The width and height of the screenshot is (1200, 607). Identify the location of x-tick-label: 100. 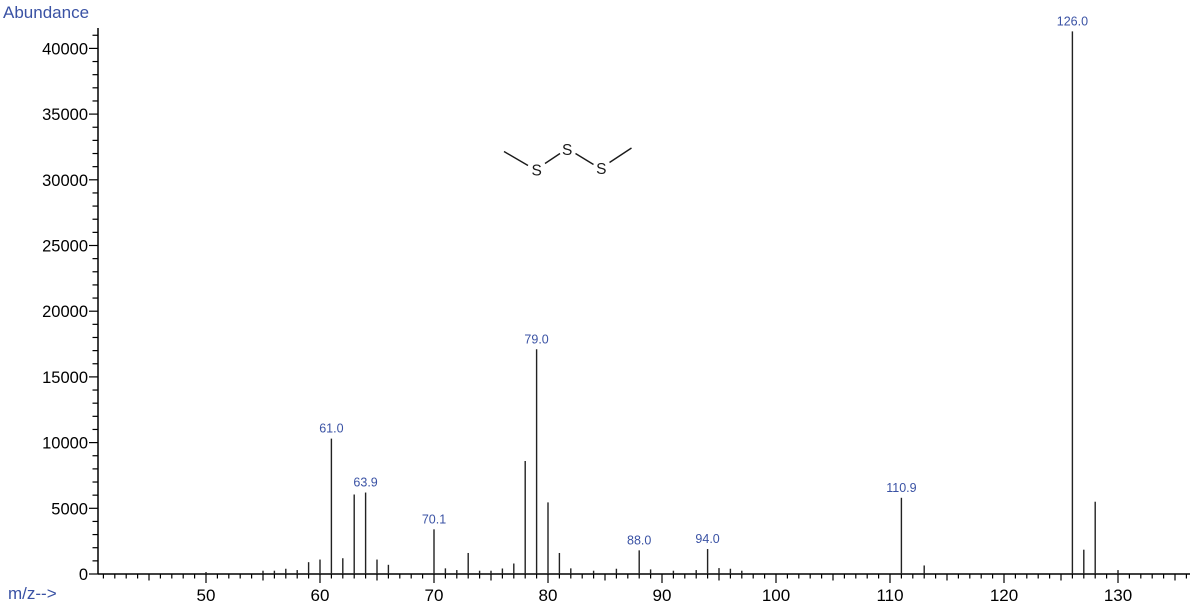
(776, 595).